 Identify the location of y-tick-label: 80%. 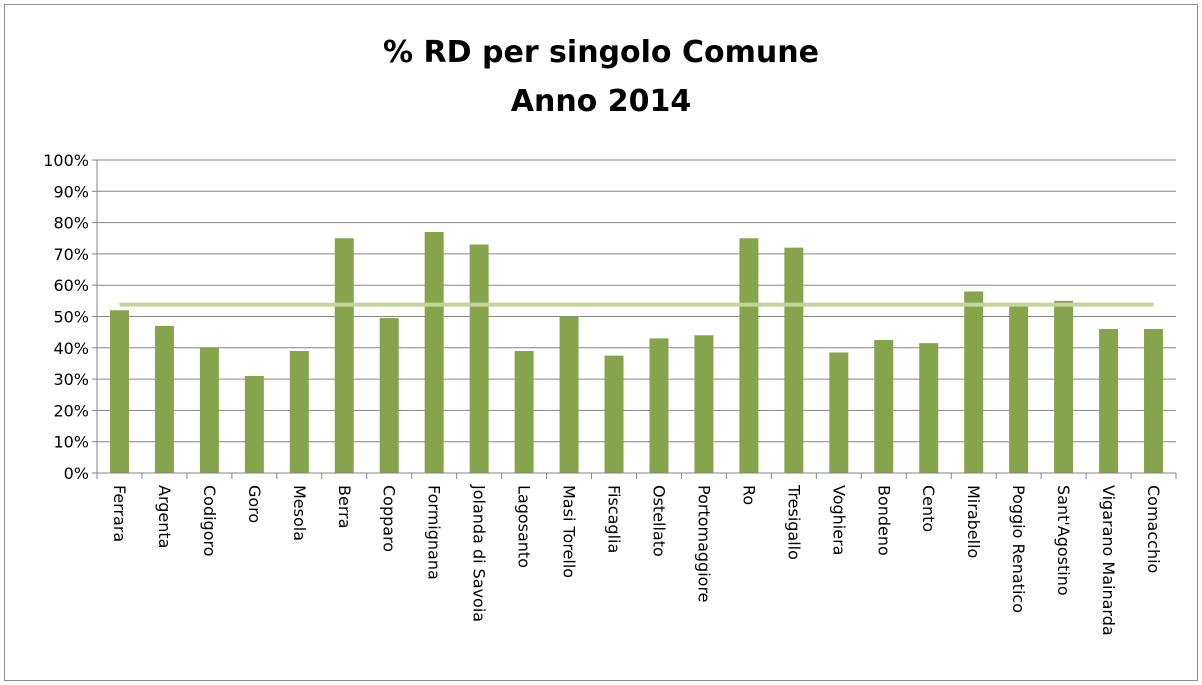
(71, 223).